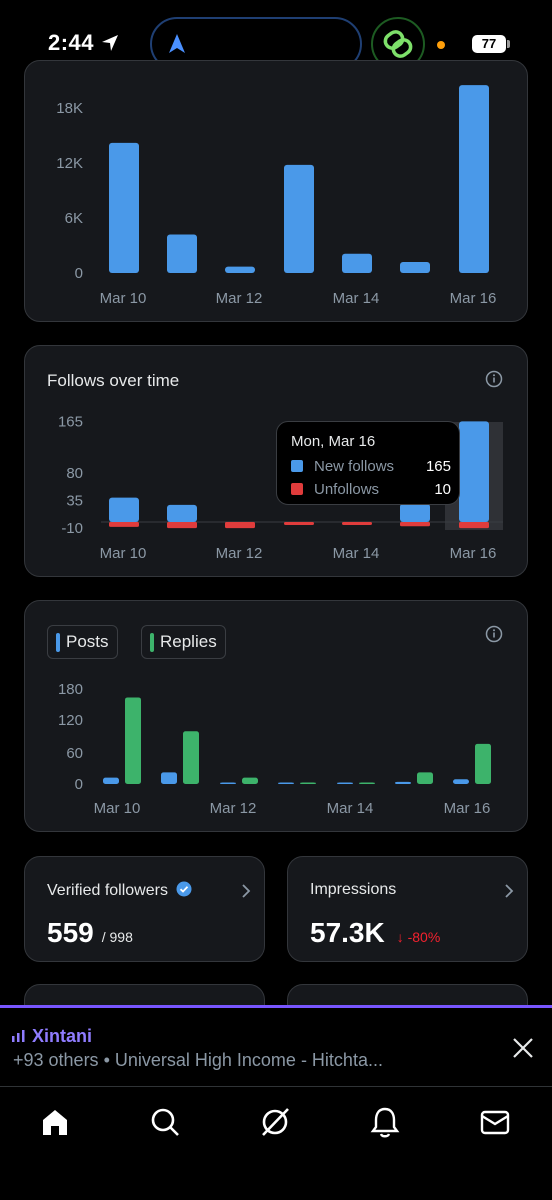 This screenshot has height=1200, width=552. What do you see at coordinates (495, 1122) in the screenshot?
I see `messages-icon` at bounding box center [495, 1122].